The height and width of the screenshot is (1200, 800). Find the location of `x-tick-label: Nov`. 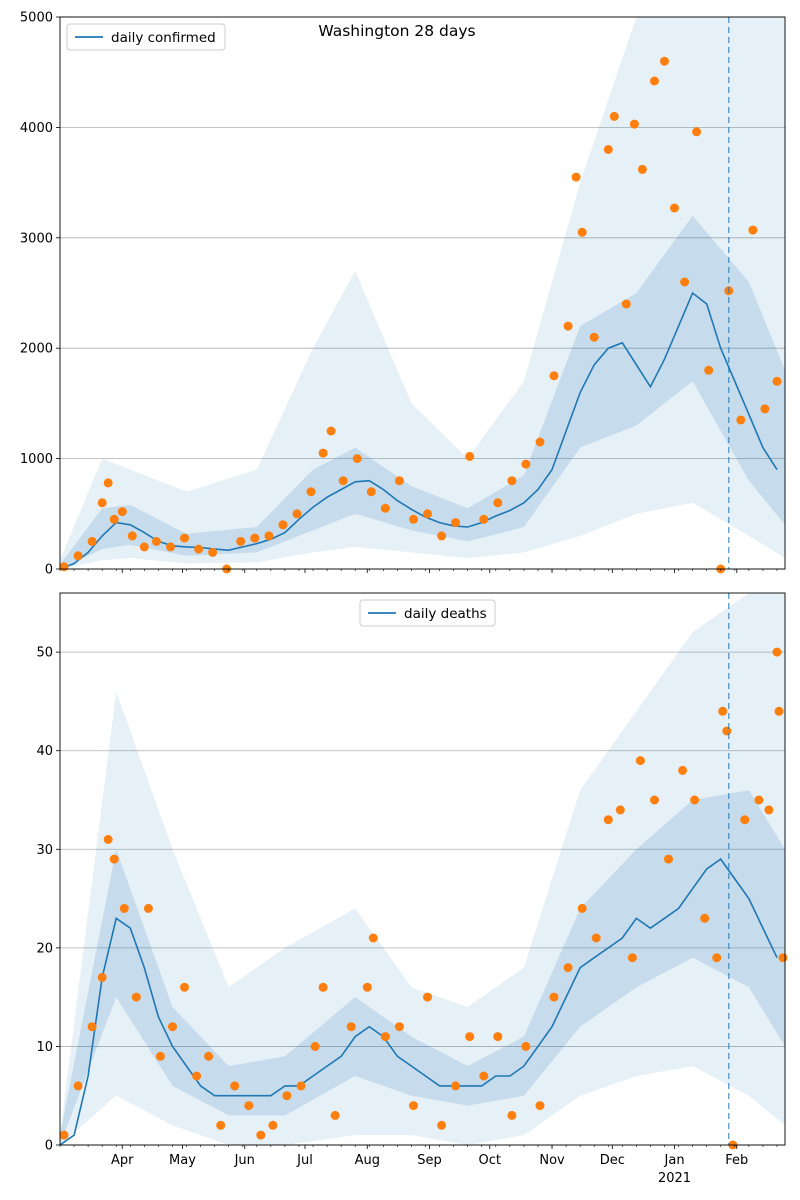

x-tick-label: Nov is located at coordinates (552, 1160).